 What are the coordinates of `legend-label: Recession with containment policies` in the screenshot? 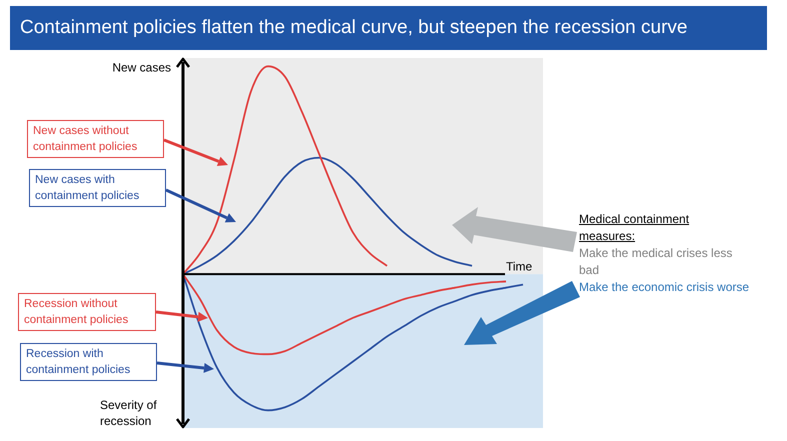 It's located at (88, 362).